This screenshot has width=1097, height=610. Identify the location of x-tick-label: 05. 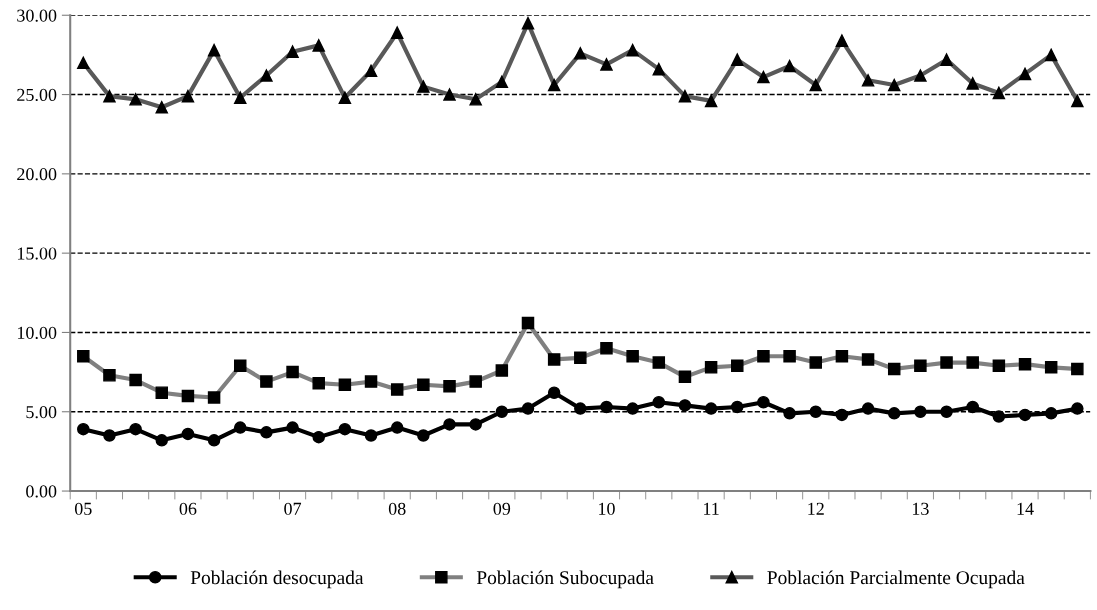
(83, 508).